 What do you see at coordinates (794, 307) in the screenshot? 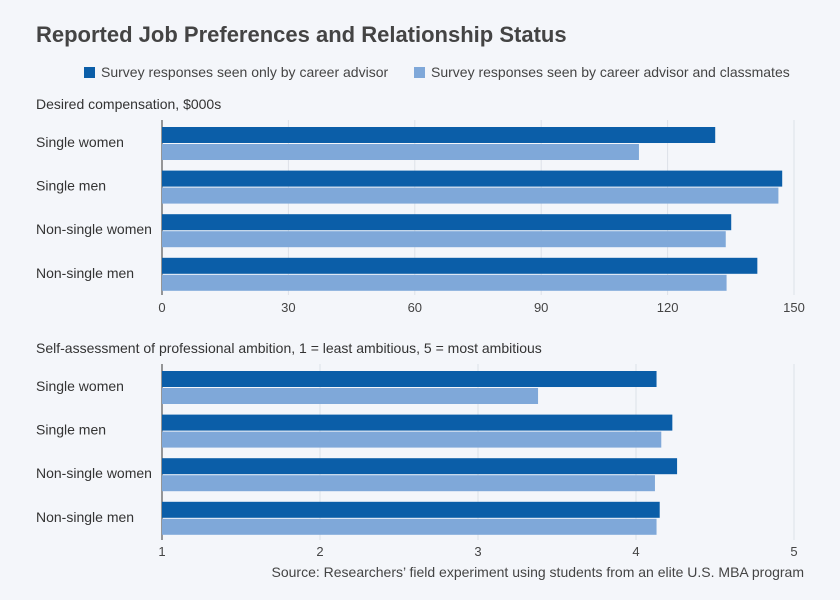
I see `x-tick-label: 150` at bounding box center [794, 307].